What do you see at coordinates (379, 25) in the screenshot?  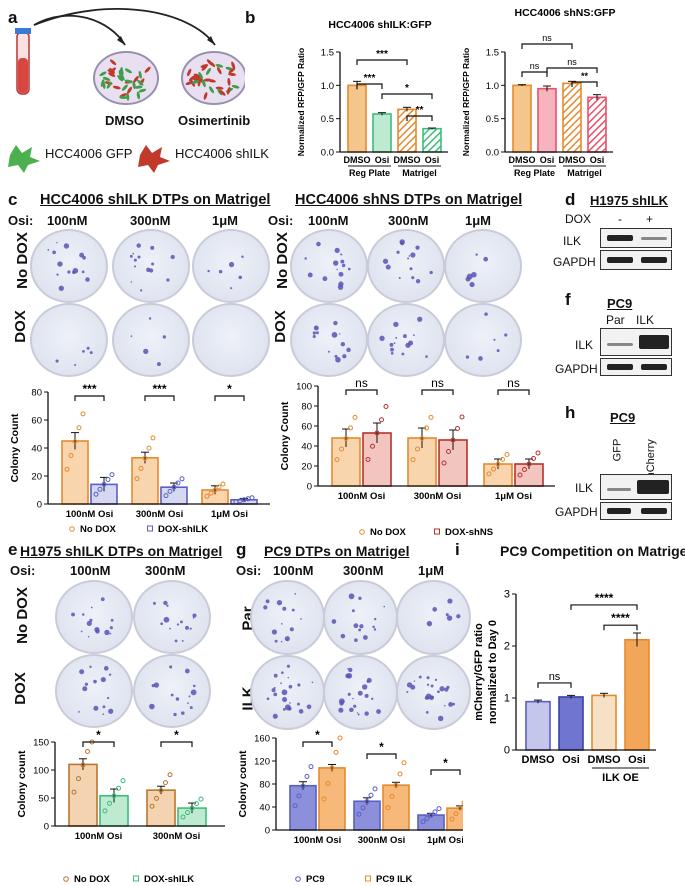 I see `chart-title: HCC4006 shILK:GFP` at bounding box center [379, 25].